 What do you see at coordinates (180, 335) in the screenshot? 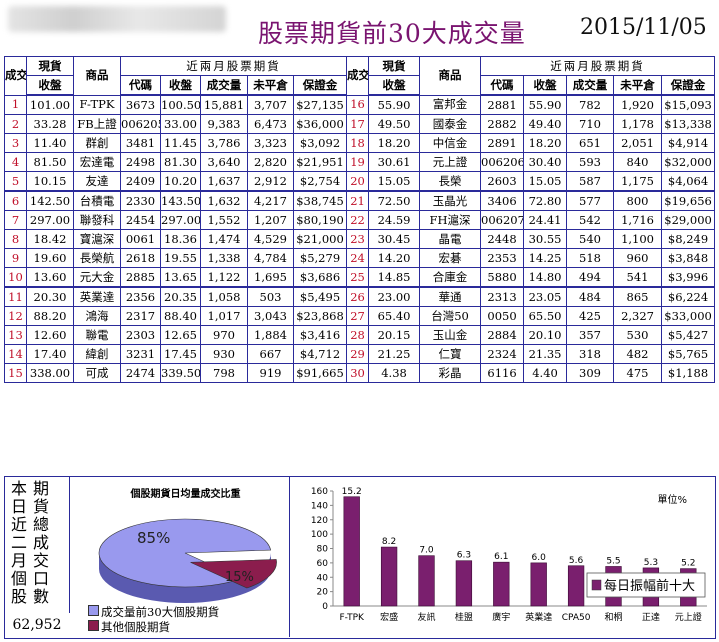
I see `cell-close: 12.65` at bounding box center [180, 335].